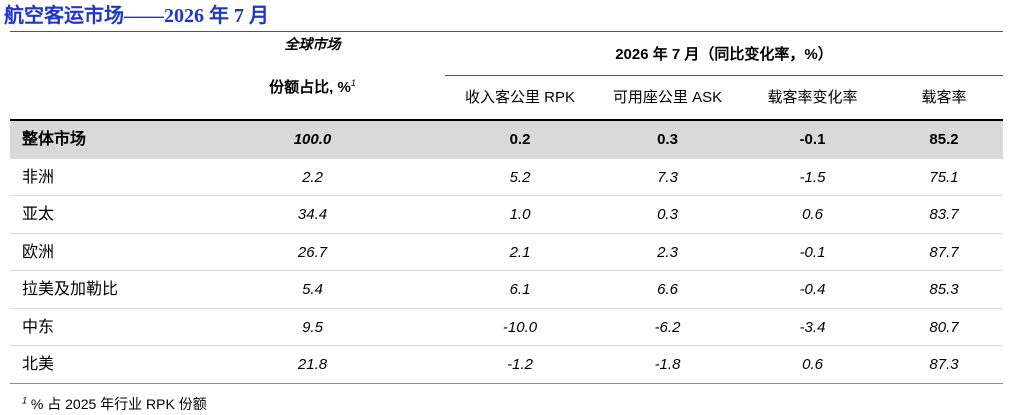  What do you see at coordinates (70, 289) in the screenshot?
I see `region-cell: 拉美及加勒比` at bounding box center [70, 289].